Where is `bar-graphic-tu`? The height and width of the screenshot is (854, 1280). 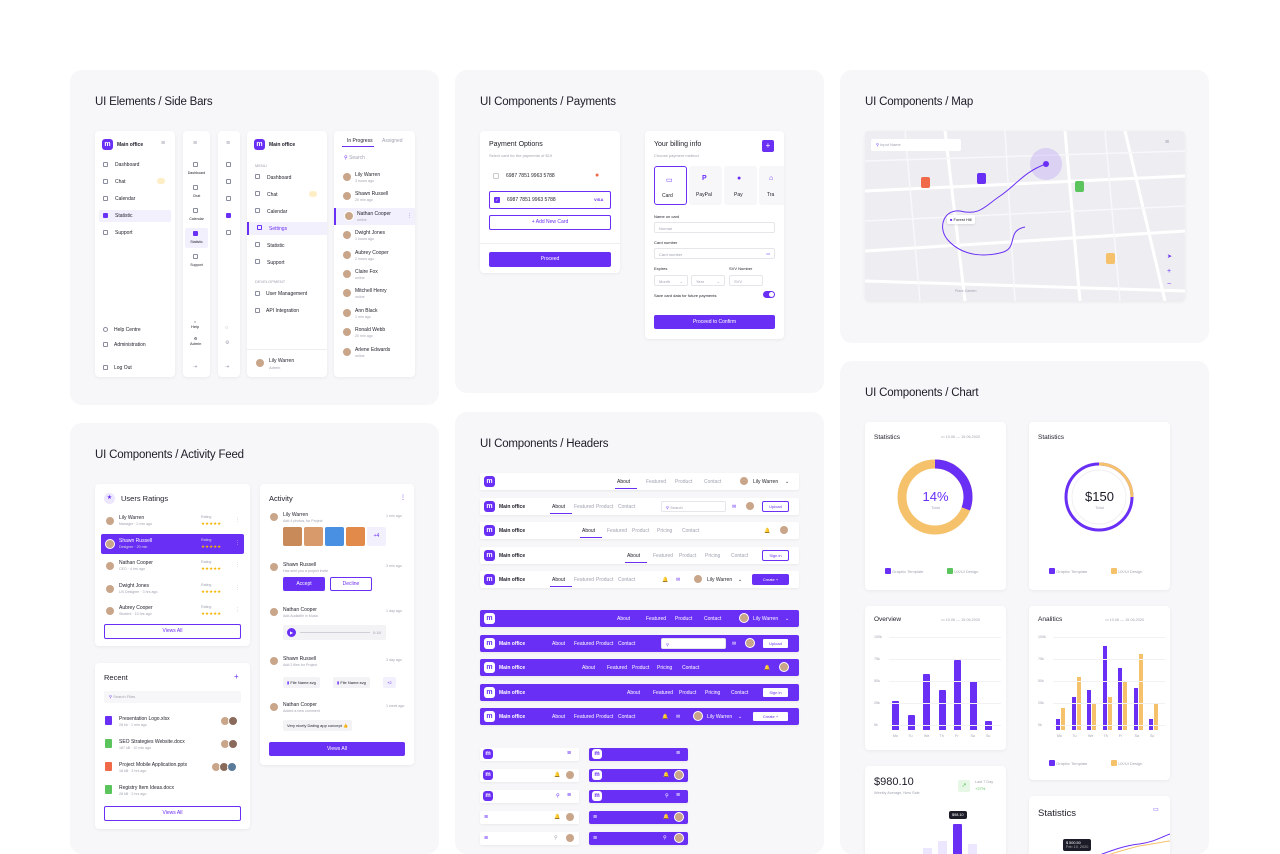 bar-graphic-tu is located at coordinates (1073, 713).